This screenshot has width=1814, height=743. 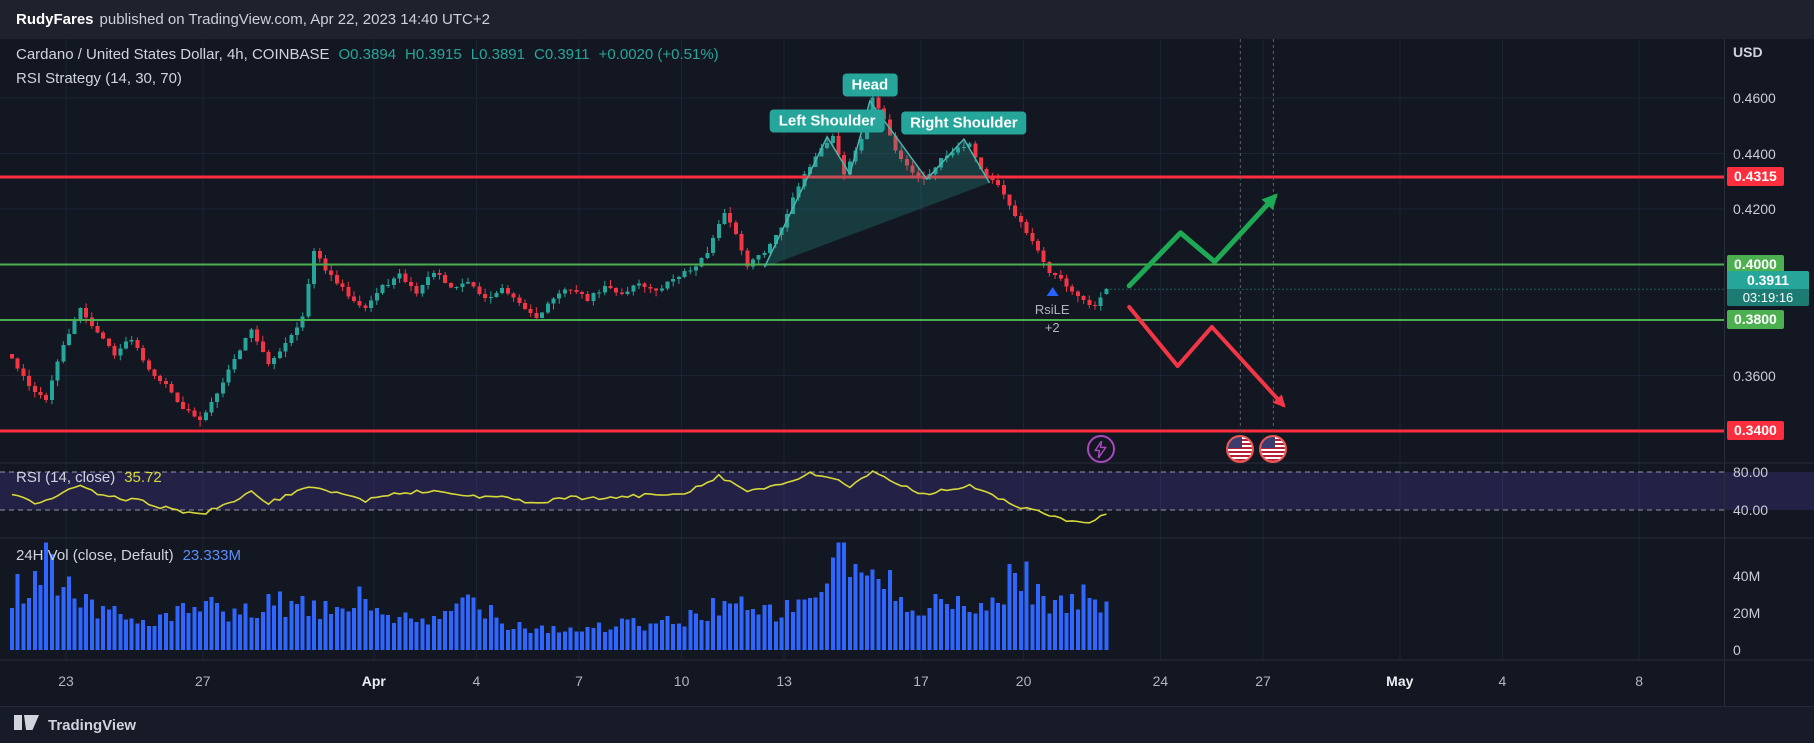 What do you see at coordinates (827, 121) in the screenshot?
I see `left-shoulder-label: Left Shoulder` at bounding box center [827, 121].